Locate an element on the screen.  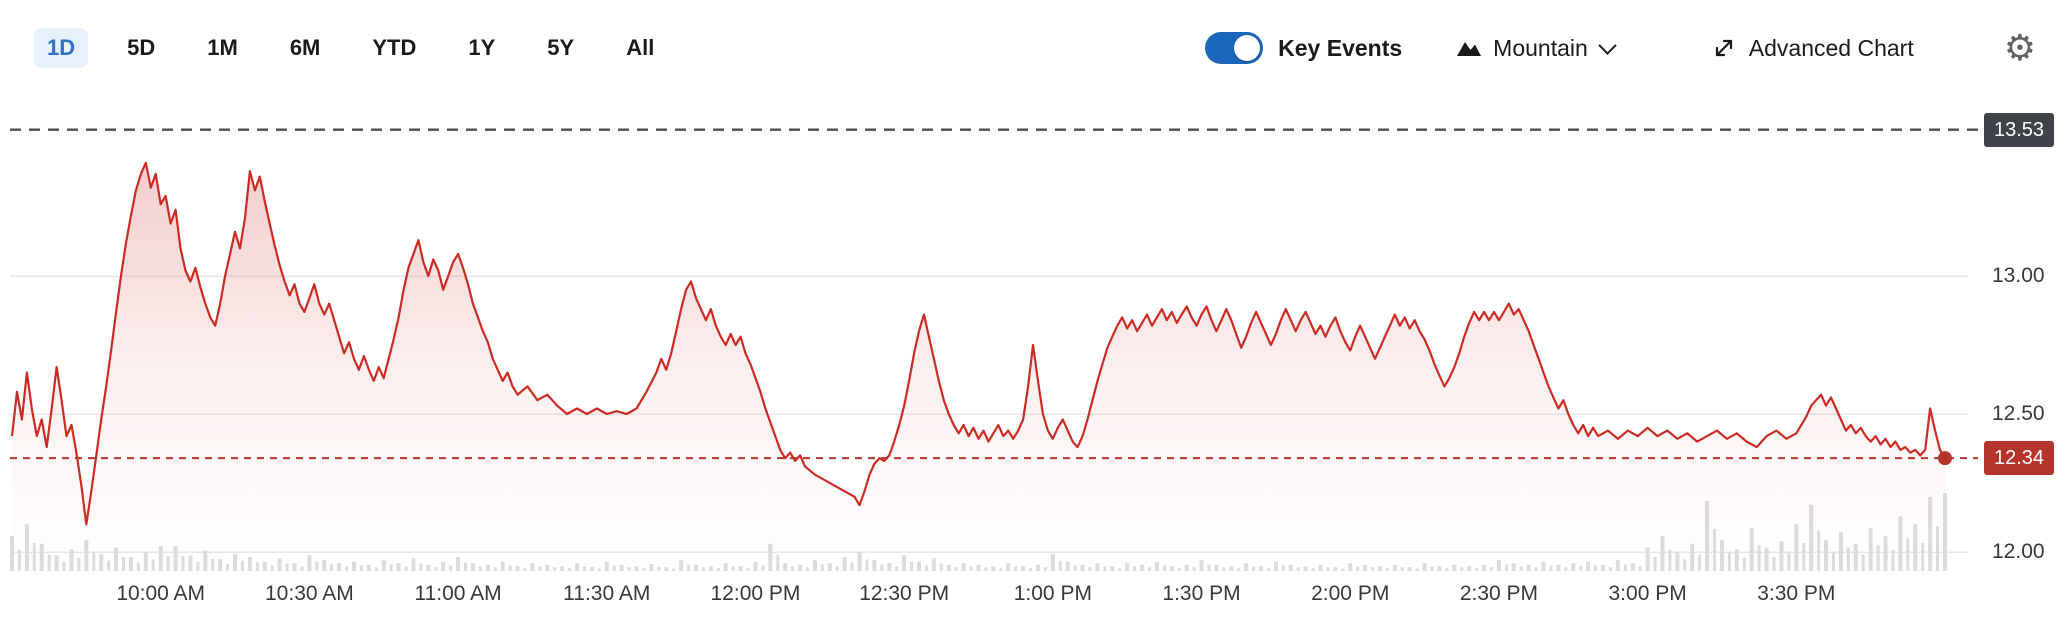
x-axis-label: 10:00 AM is located at coordinates (161, 593).